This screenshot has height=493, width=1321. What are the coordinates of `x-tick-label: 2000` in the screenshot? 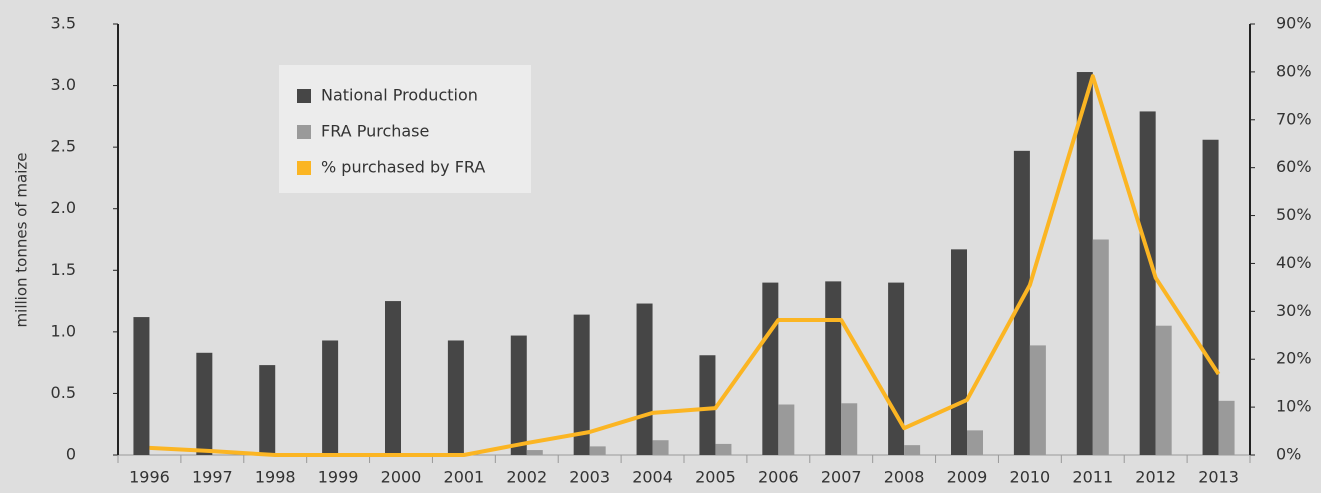 It's located at (401, 477).